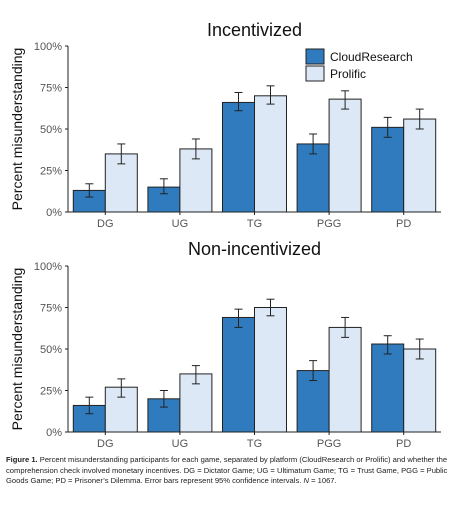  What do you see at coordinates (348, 74) in the screenshot?
I see `legend-label: Prolific` at bounding box center [348, 74].